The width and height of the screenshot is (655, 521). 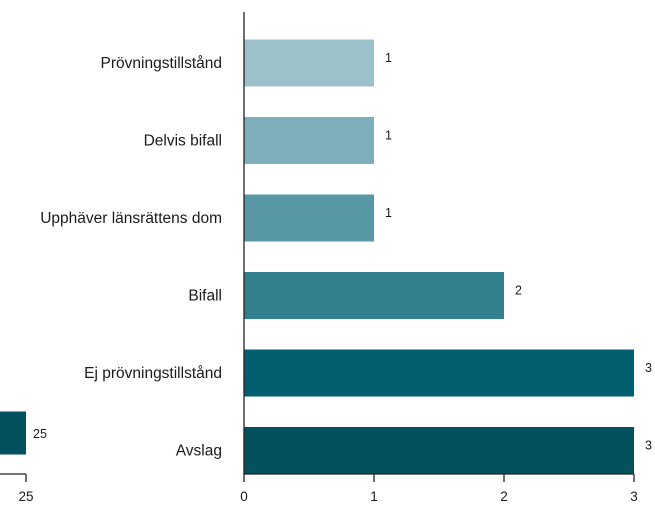 I want to click on bar-partial, so click(x=13, y=433).